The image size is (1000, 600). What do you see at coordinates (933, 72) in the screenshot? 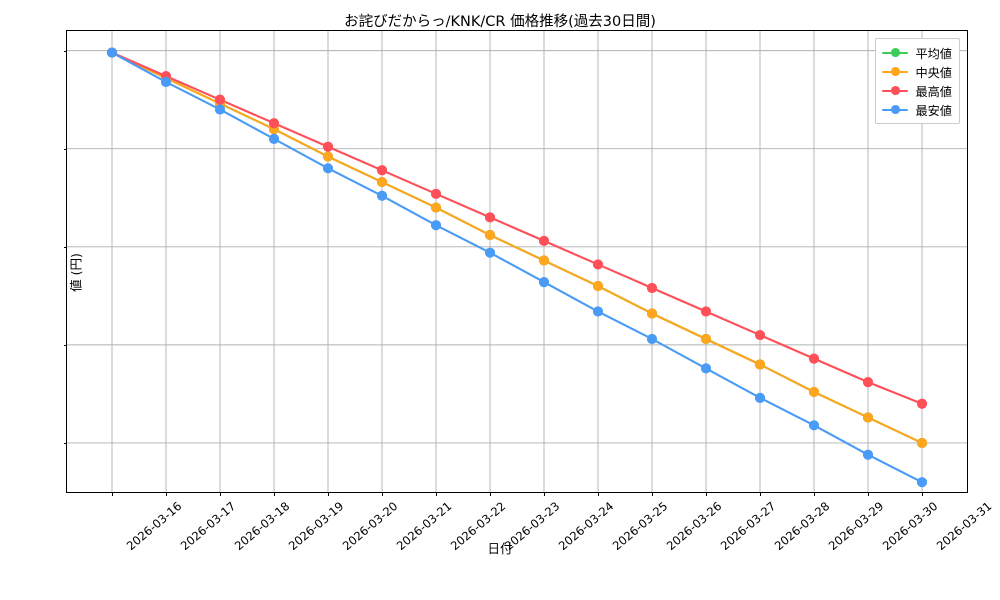
I see `legend-label-median: 中央値` at bounding box center [933, 72].